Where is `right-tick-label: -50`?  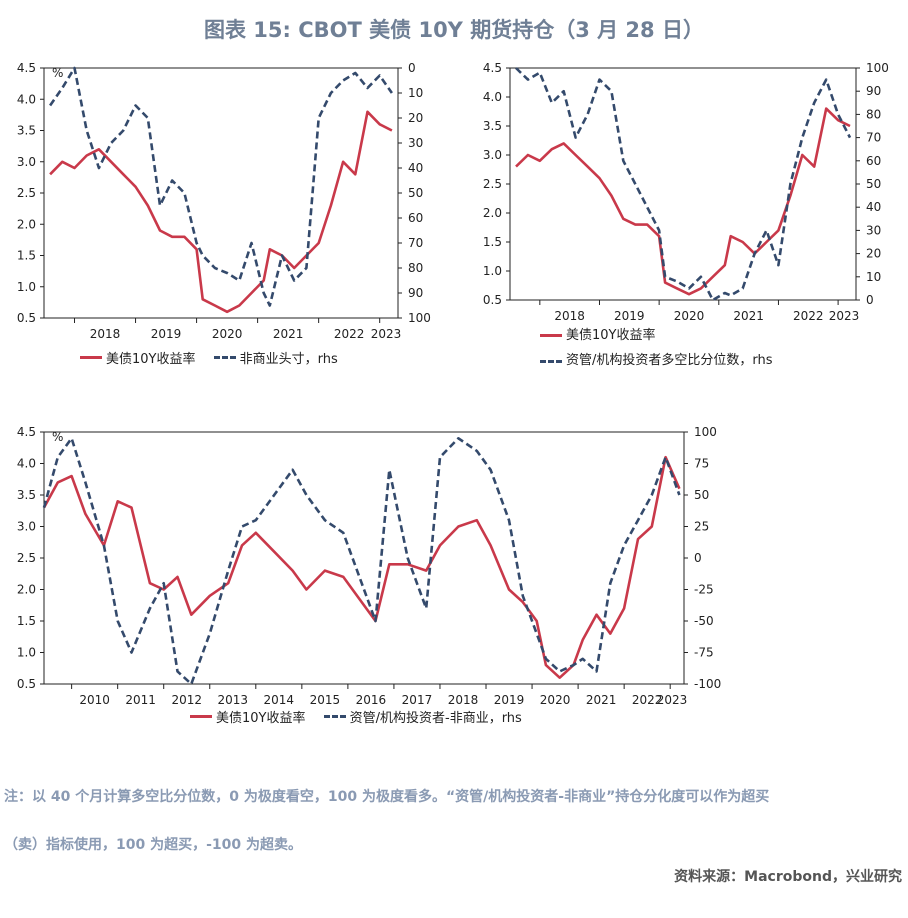 right-tick-label: -50 is located at coordinates (704, 621).